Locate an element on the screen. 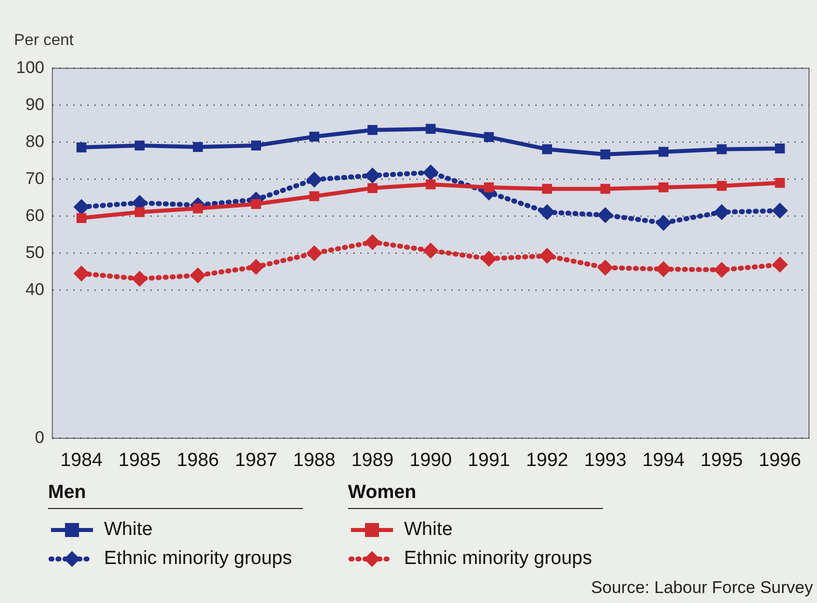 Image resolution: width=817 pixels, height=603 pixels. x-tick-label: 1991 is located at coordinates (489, 460).